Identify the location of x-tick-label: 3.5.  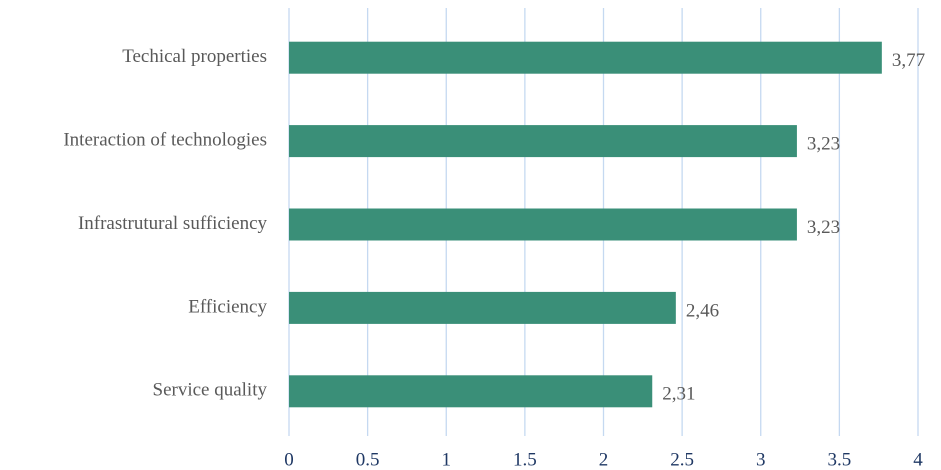
(840, 459).